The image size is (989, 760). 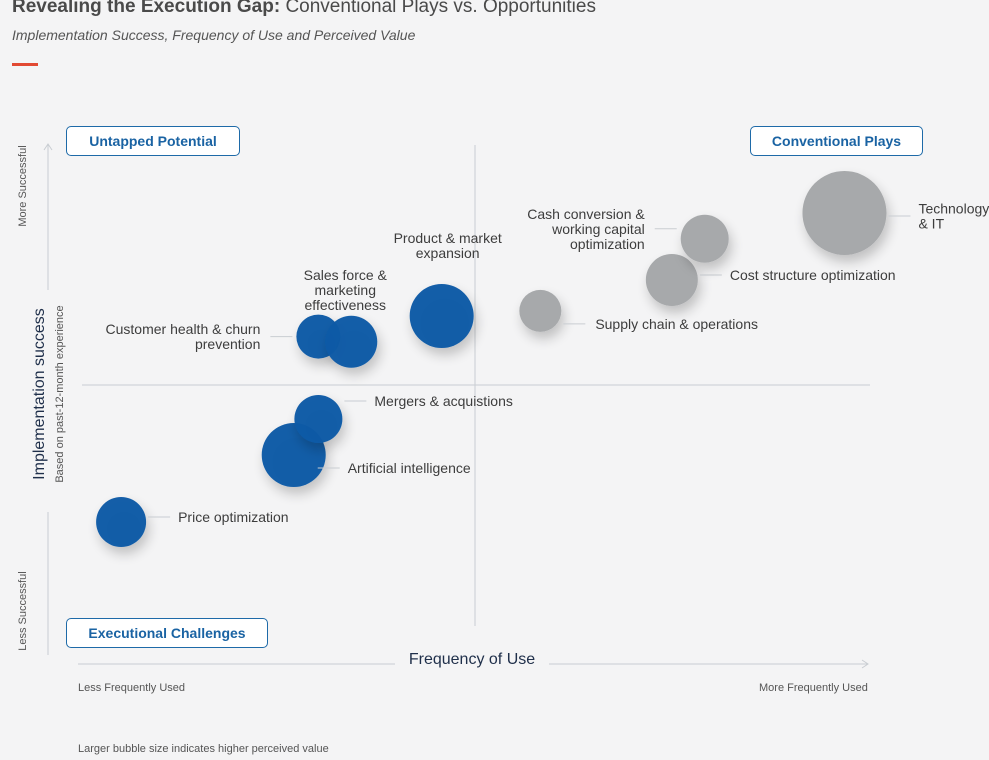 What do you see at coordinates (704, 238) in the screenshot?
I see `bubble-cash-conversion-working-capital-optimization` at bounding box center [704, 238].